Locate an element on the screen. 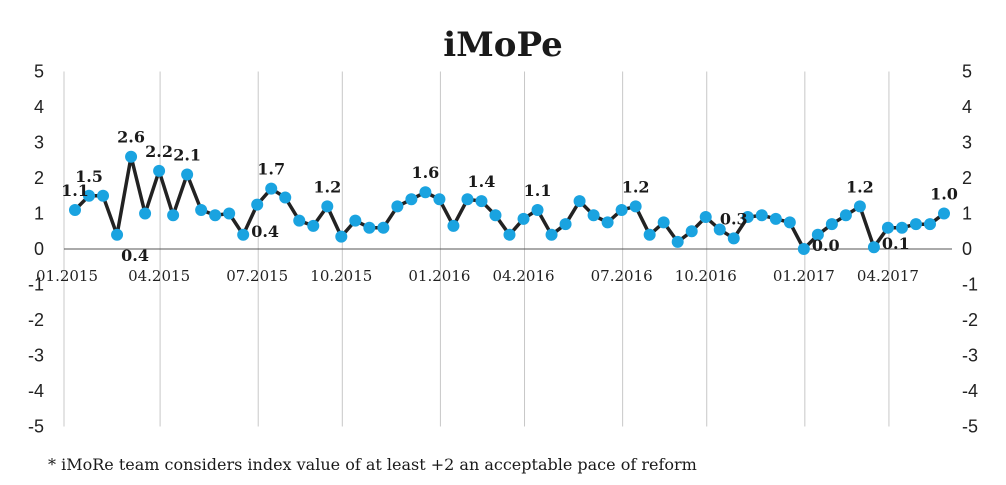 This screenshot has width=1006, height=485. x-tick-label: 07.2015 is located at coordinates (257, 276).